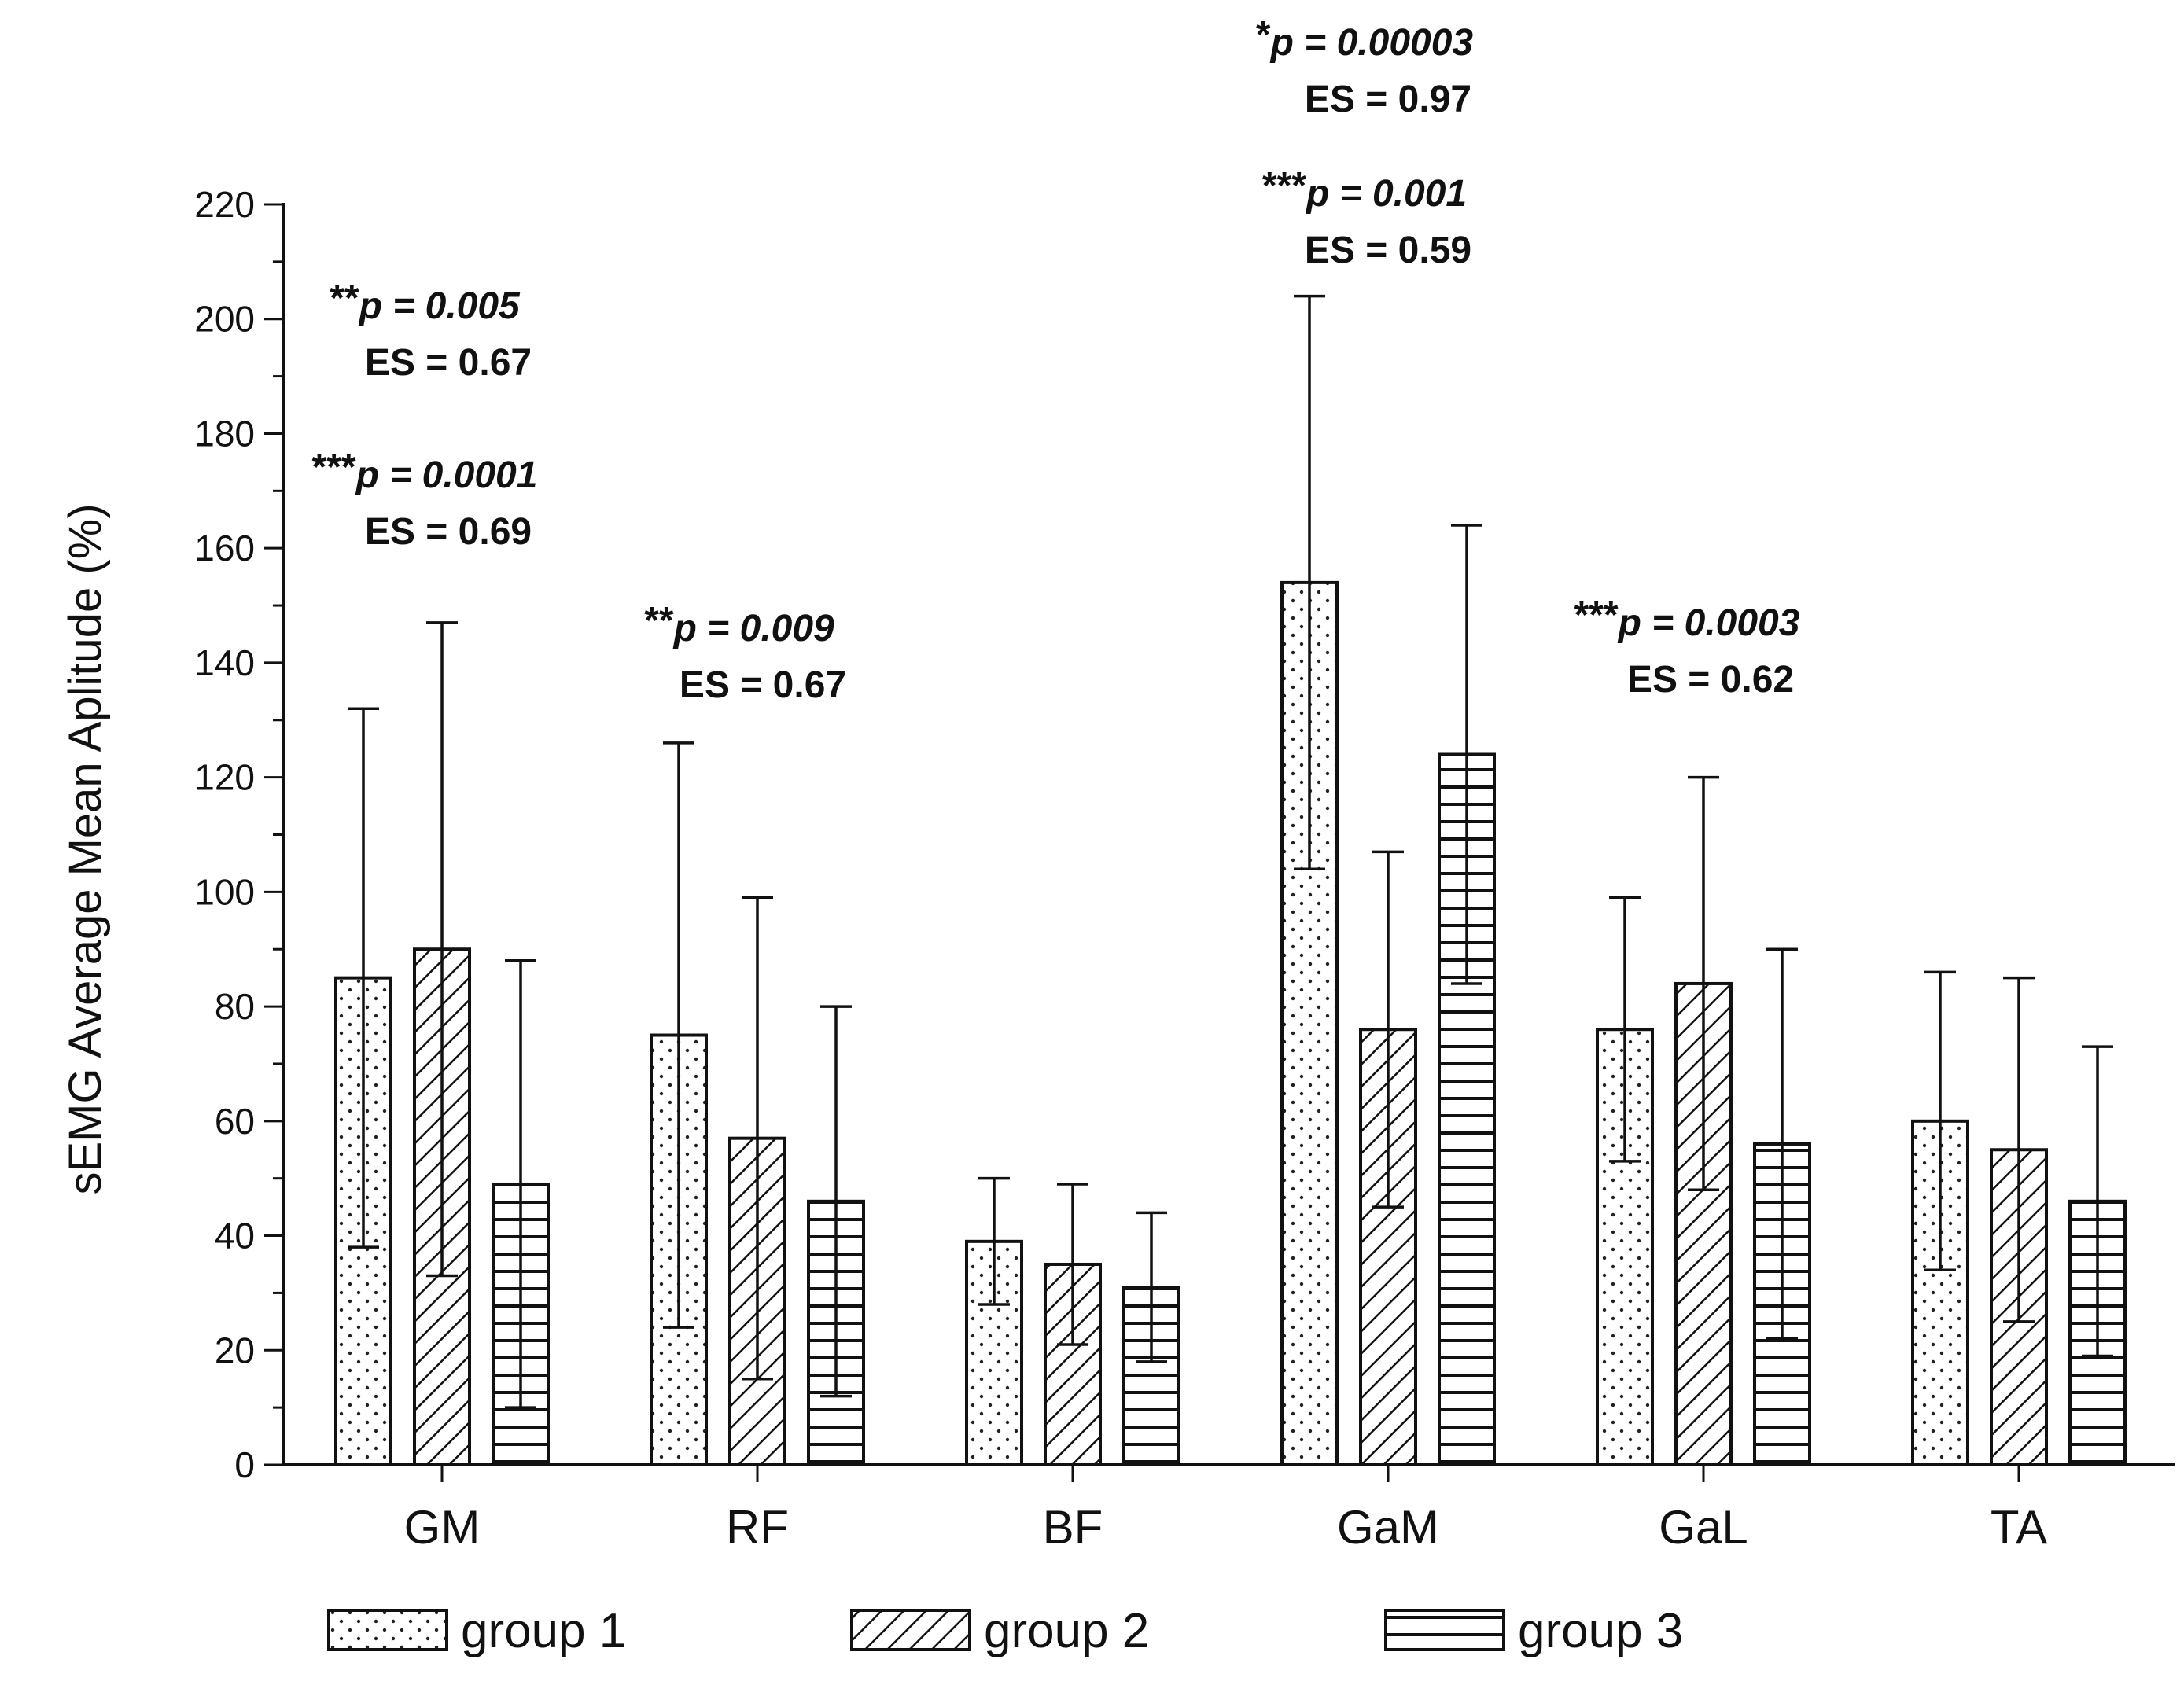 This screenshot has width=2184, height=1707. What do you see at coordinates (439, 306) in the screenshot?
I see `p-value-text: p = 0.005` at bounding box center [439, 306].